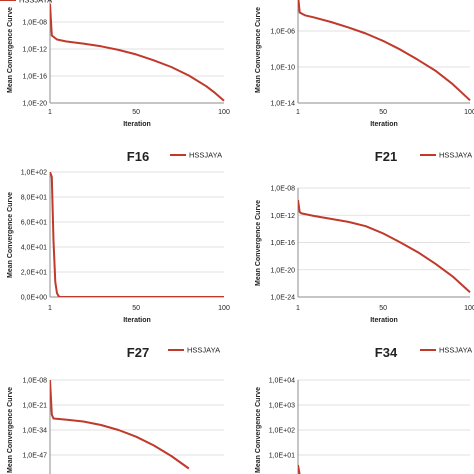 This screenshot has height=474, width=474. Describe the element at coordinates (34, 431) in the screenshot. I see `y-tick-label: 1,0E-34` at that location.